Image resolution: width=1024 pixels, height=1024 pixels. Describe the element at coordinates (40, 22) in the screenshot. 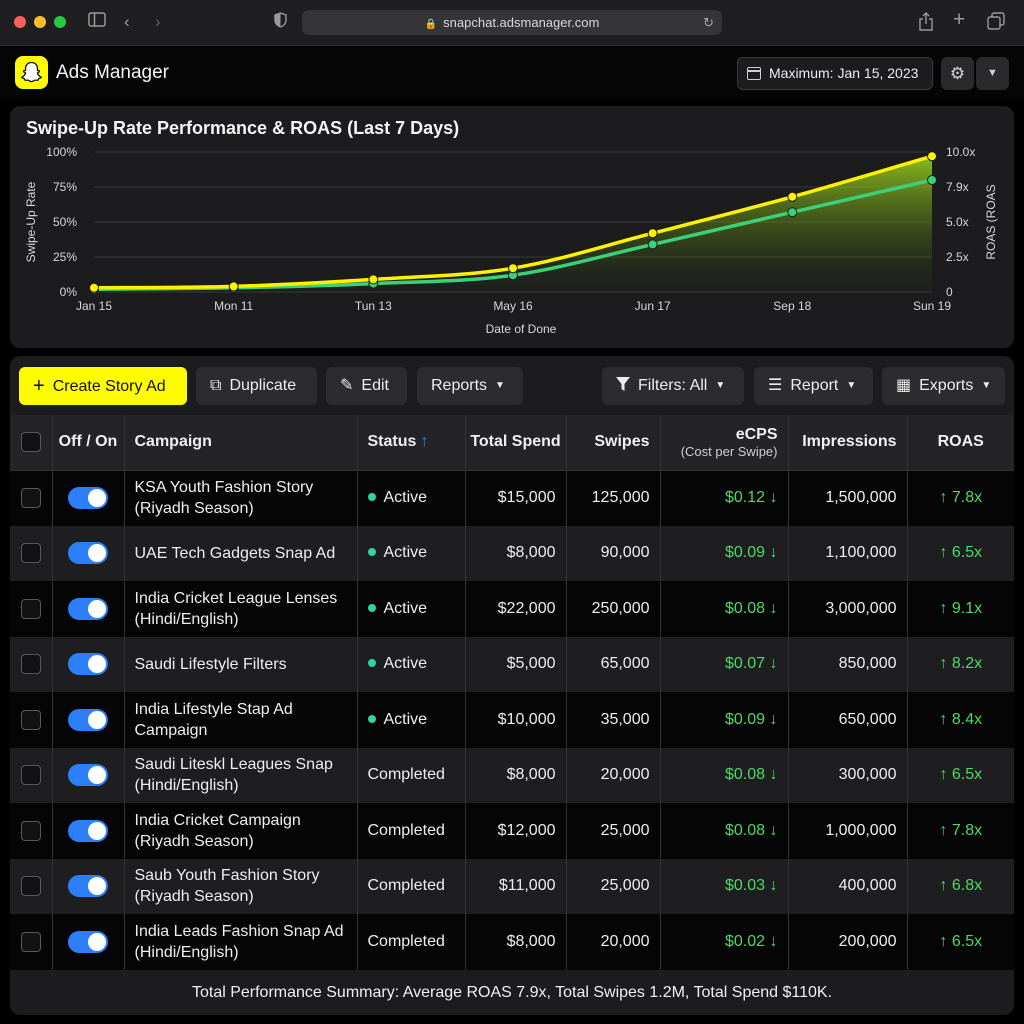

I see `minimize-window-button` at that location.